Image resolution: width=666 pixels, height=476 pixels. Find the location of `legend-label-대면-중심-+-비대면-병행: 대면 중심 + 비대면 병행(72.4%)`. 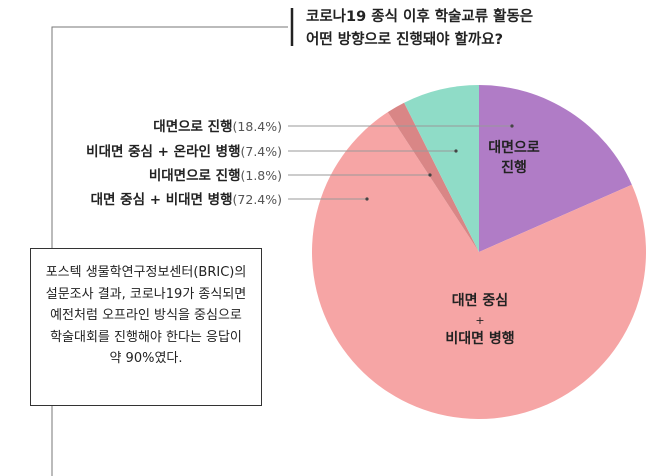

legend-label-대면-중심-+-비대면-병행: 대면 중심 + 비대면 병행(72.4%) is located at coordinates (186, 199).